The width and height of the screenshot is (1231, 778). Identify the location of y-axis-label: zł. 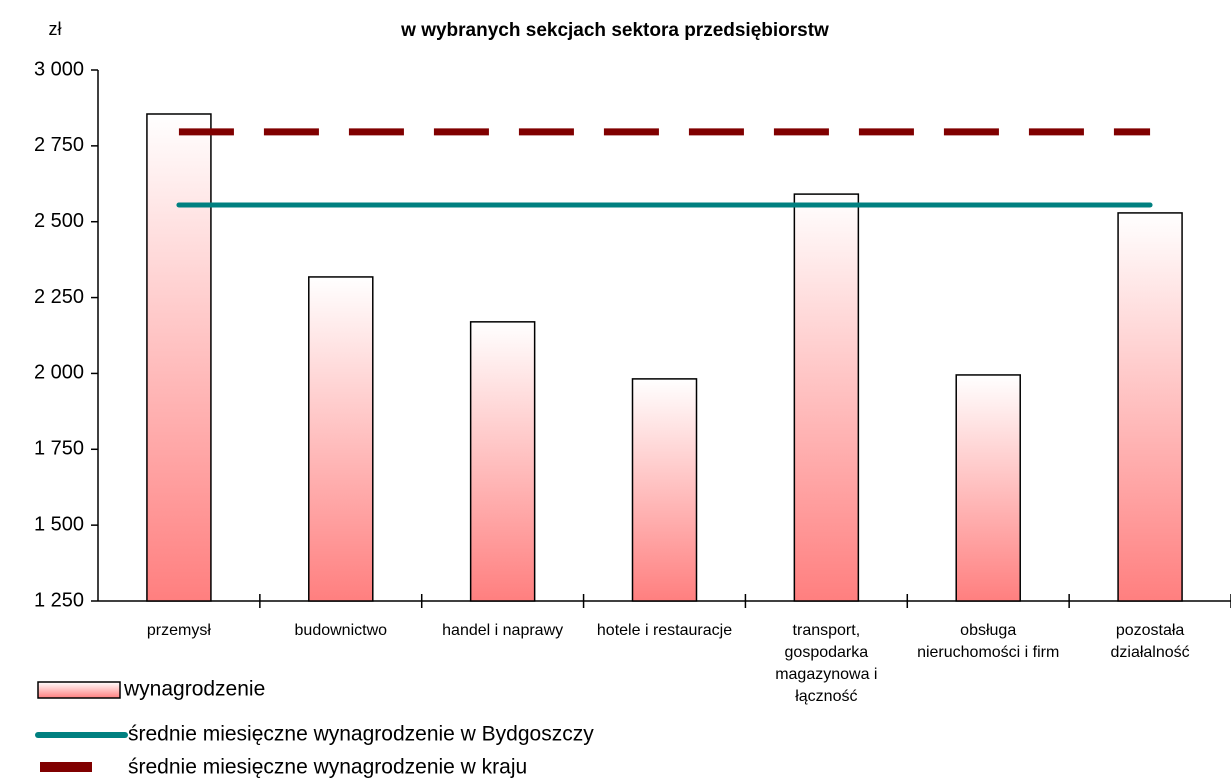
(55, 29).